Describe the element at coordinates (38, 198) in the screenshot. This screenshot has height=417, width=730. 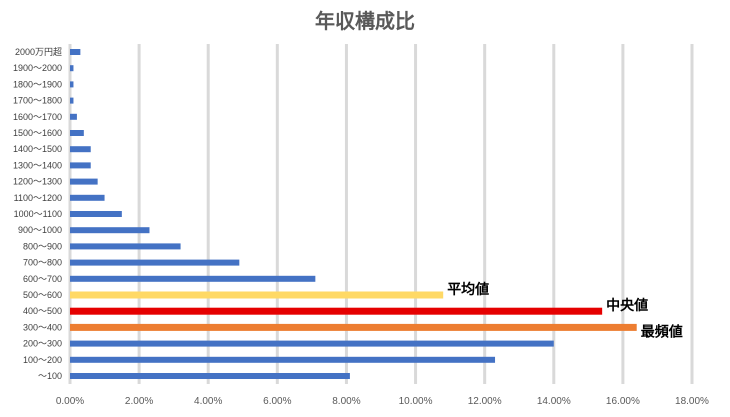
I see `y-tick-label: 1100～1200` at that location.